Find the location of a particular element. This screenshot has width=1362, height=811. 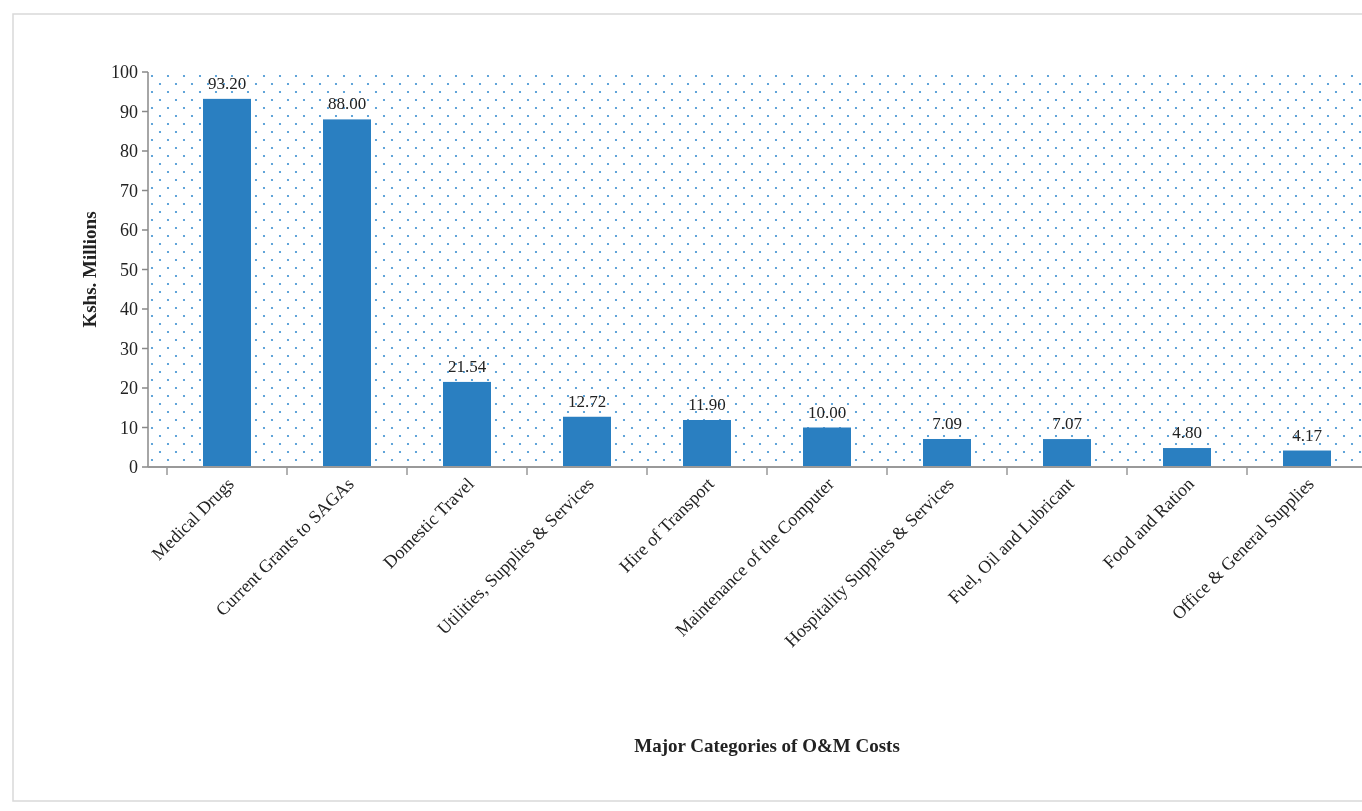

data-label: 7.09 is located at coordinates (947, 423).